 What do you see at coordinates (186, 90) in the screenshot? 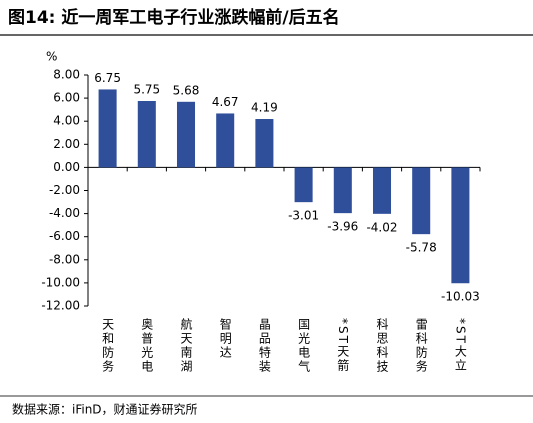
I see `data-label: 5.68` at bounding box center [186, 90].